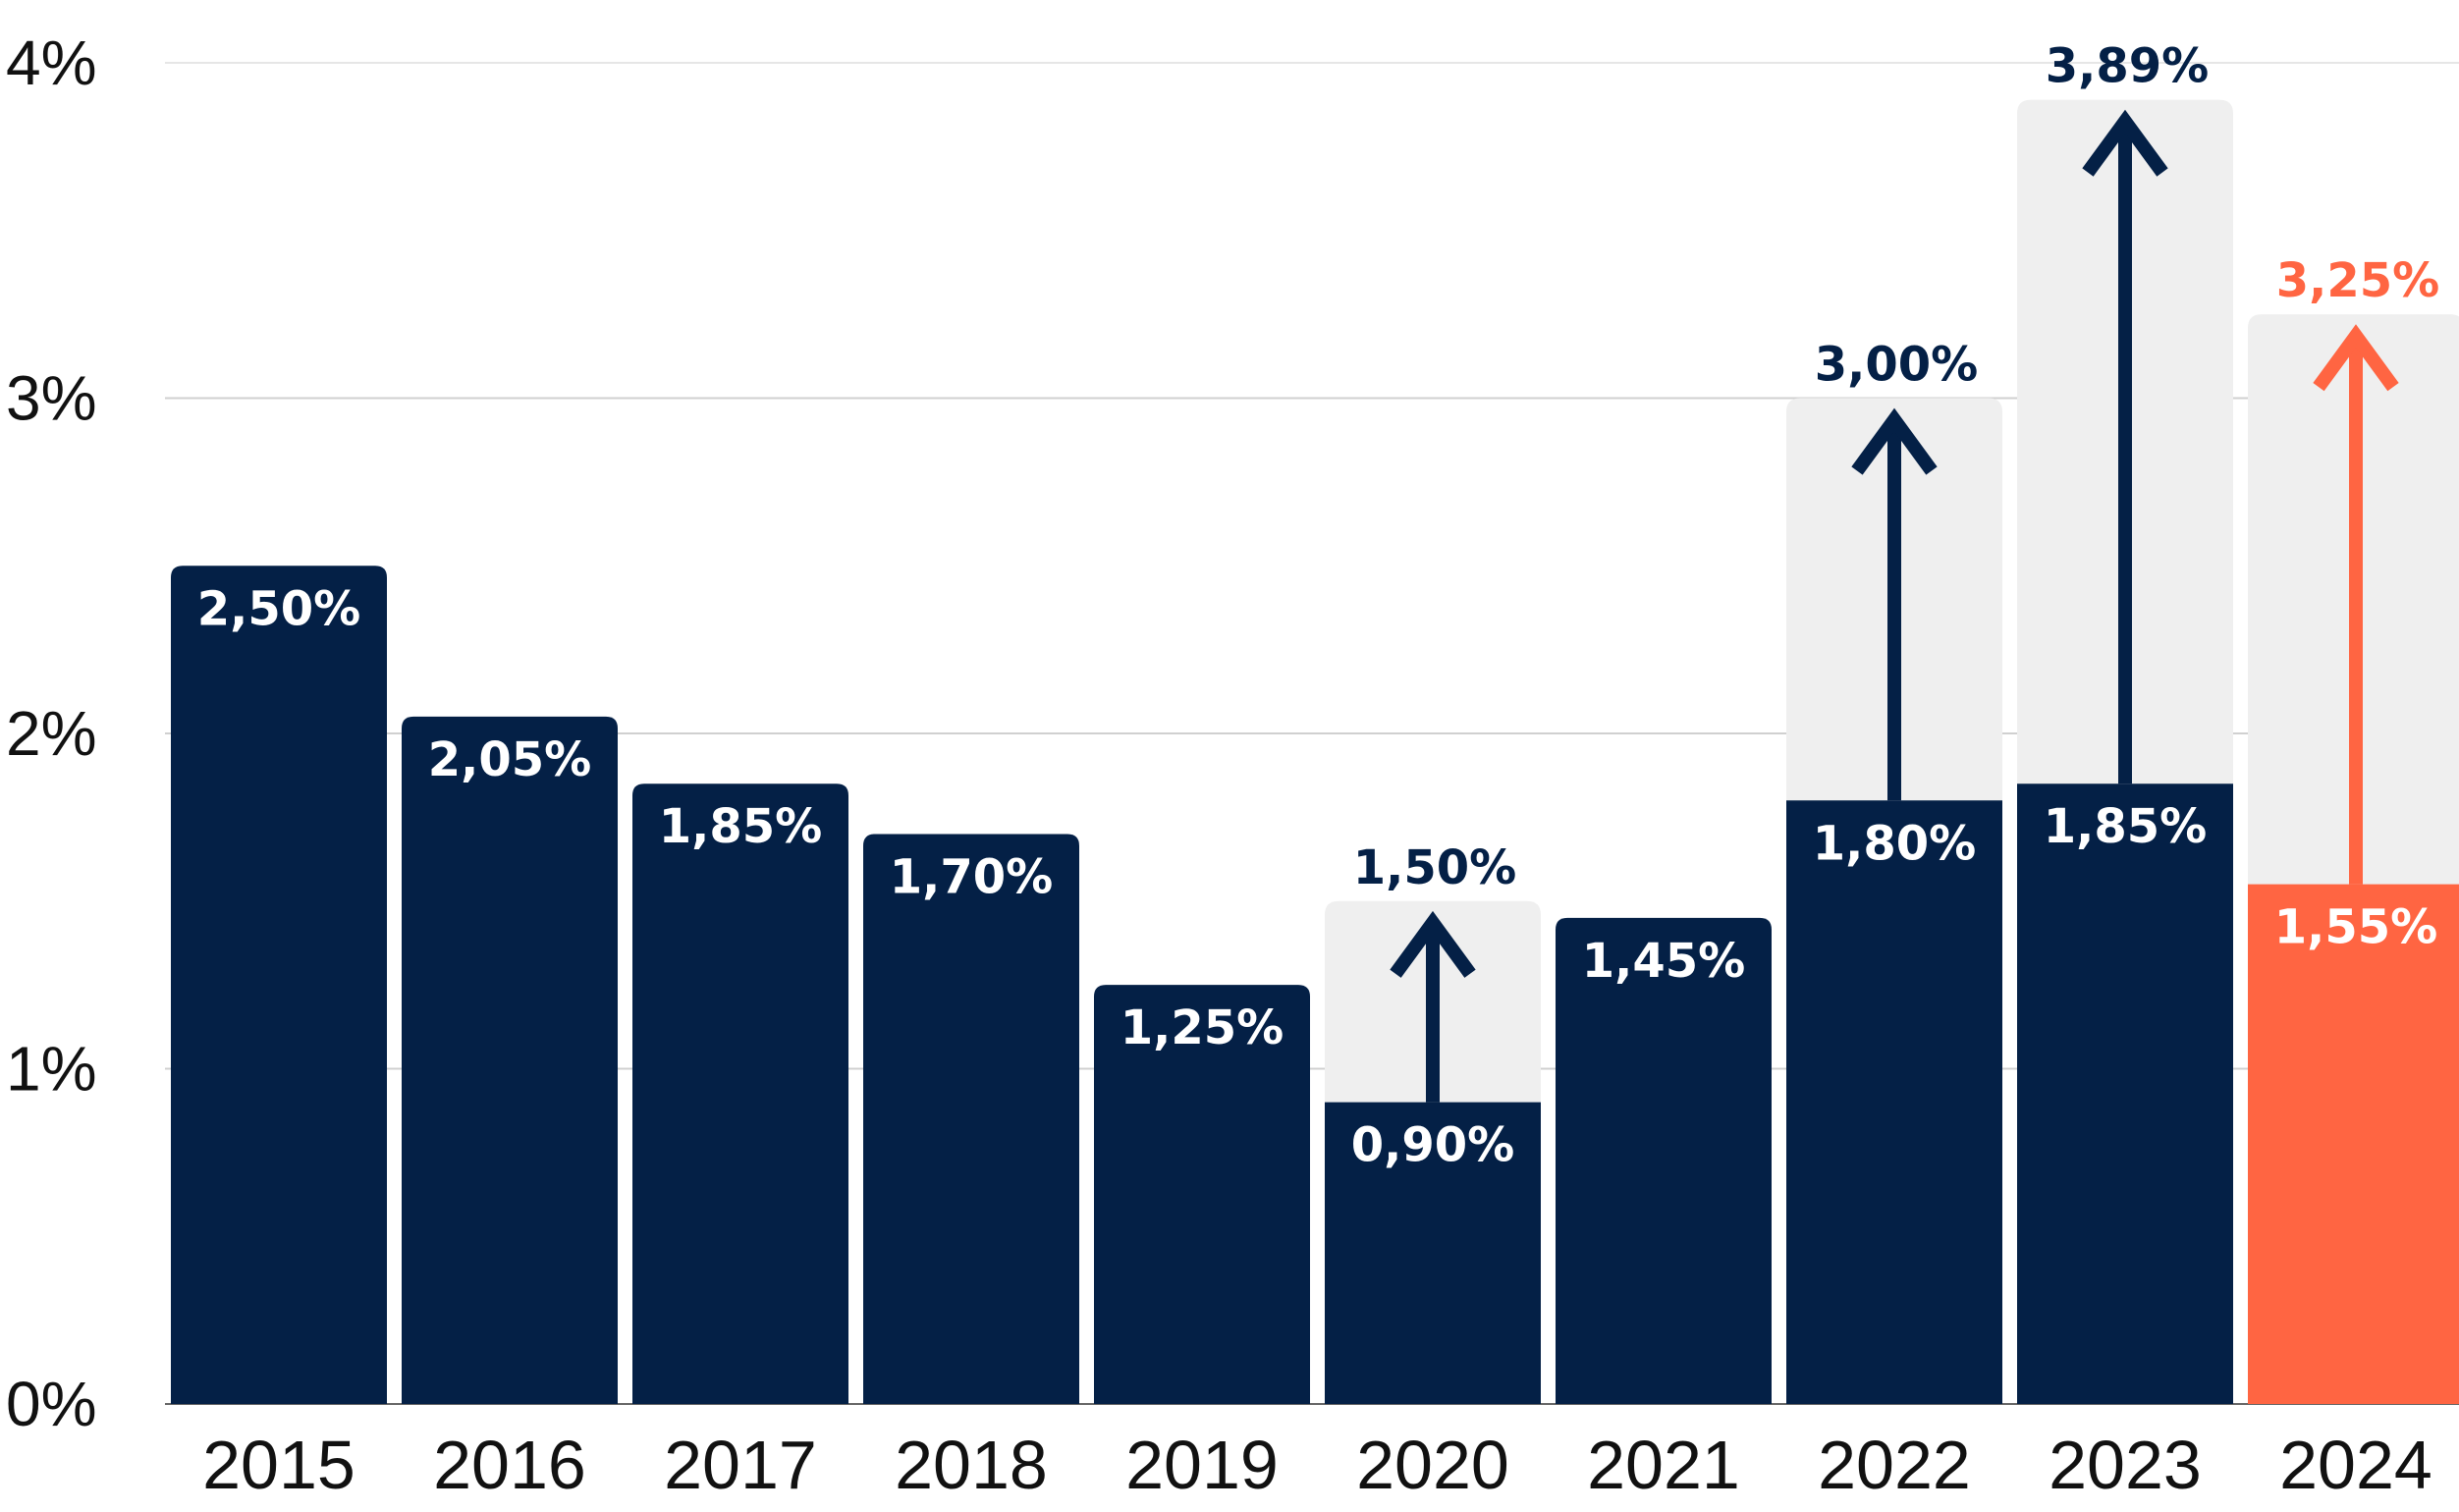 The height and width of the screenshot is (1512, 2459). I want to click on bar-2021, so click(1664, 1161).